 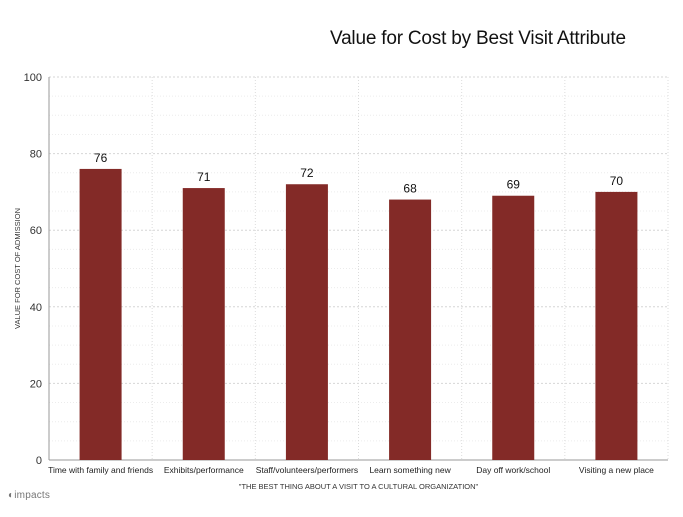 What do you see at coordinates (101, 158) in the screenshot?
I see `data-label: 76` at bounding box center [101, 158].